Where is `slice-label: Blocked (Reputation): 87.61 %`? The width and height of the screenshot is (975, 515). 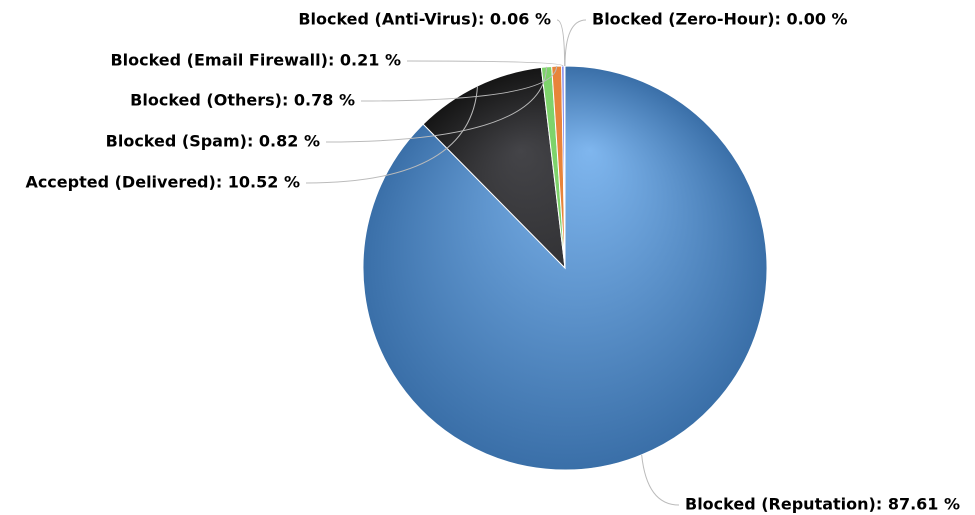 slice-label: Blocked (Reputation): 87.61 % is located at coordinates (822, 504).